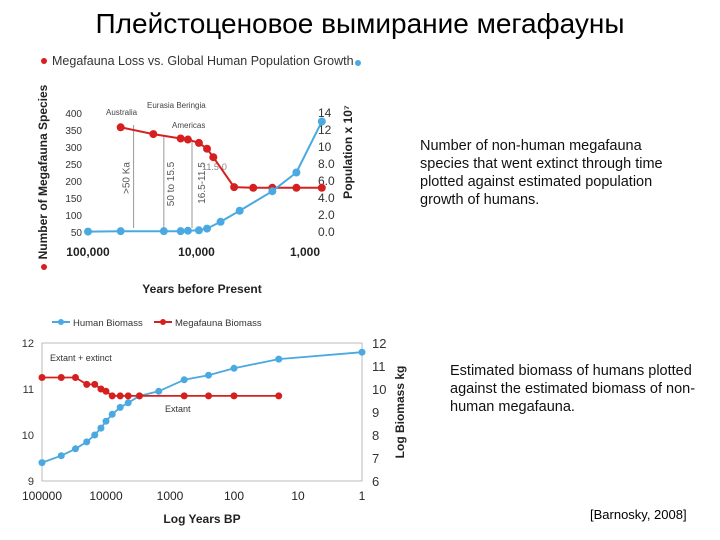 The height and width of the screenshot is (540, 720). I want to click on chart2-ytick-left: 9, so click(31, 482).